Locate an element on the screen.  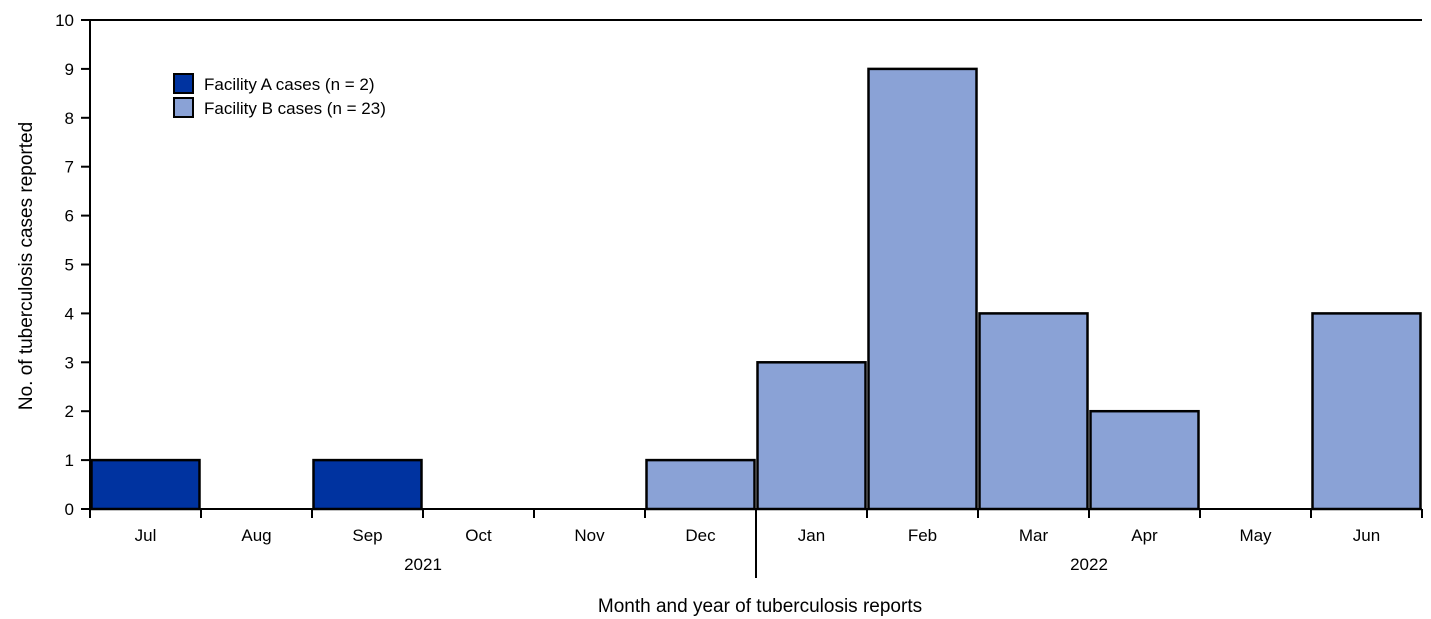
x-tick-label-feb: Feb is located at coordinates (922, 535).